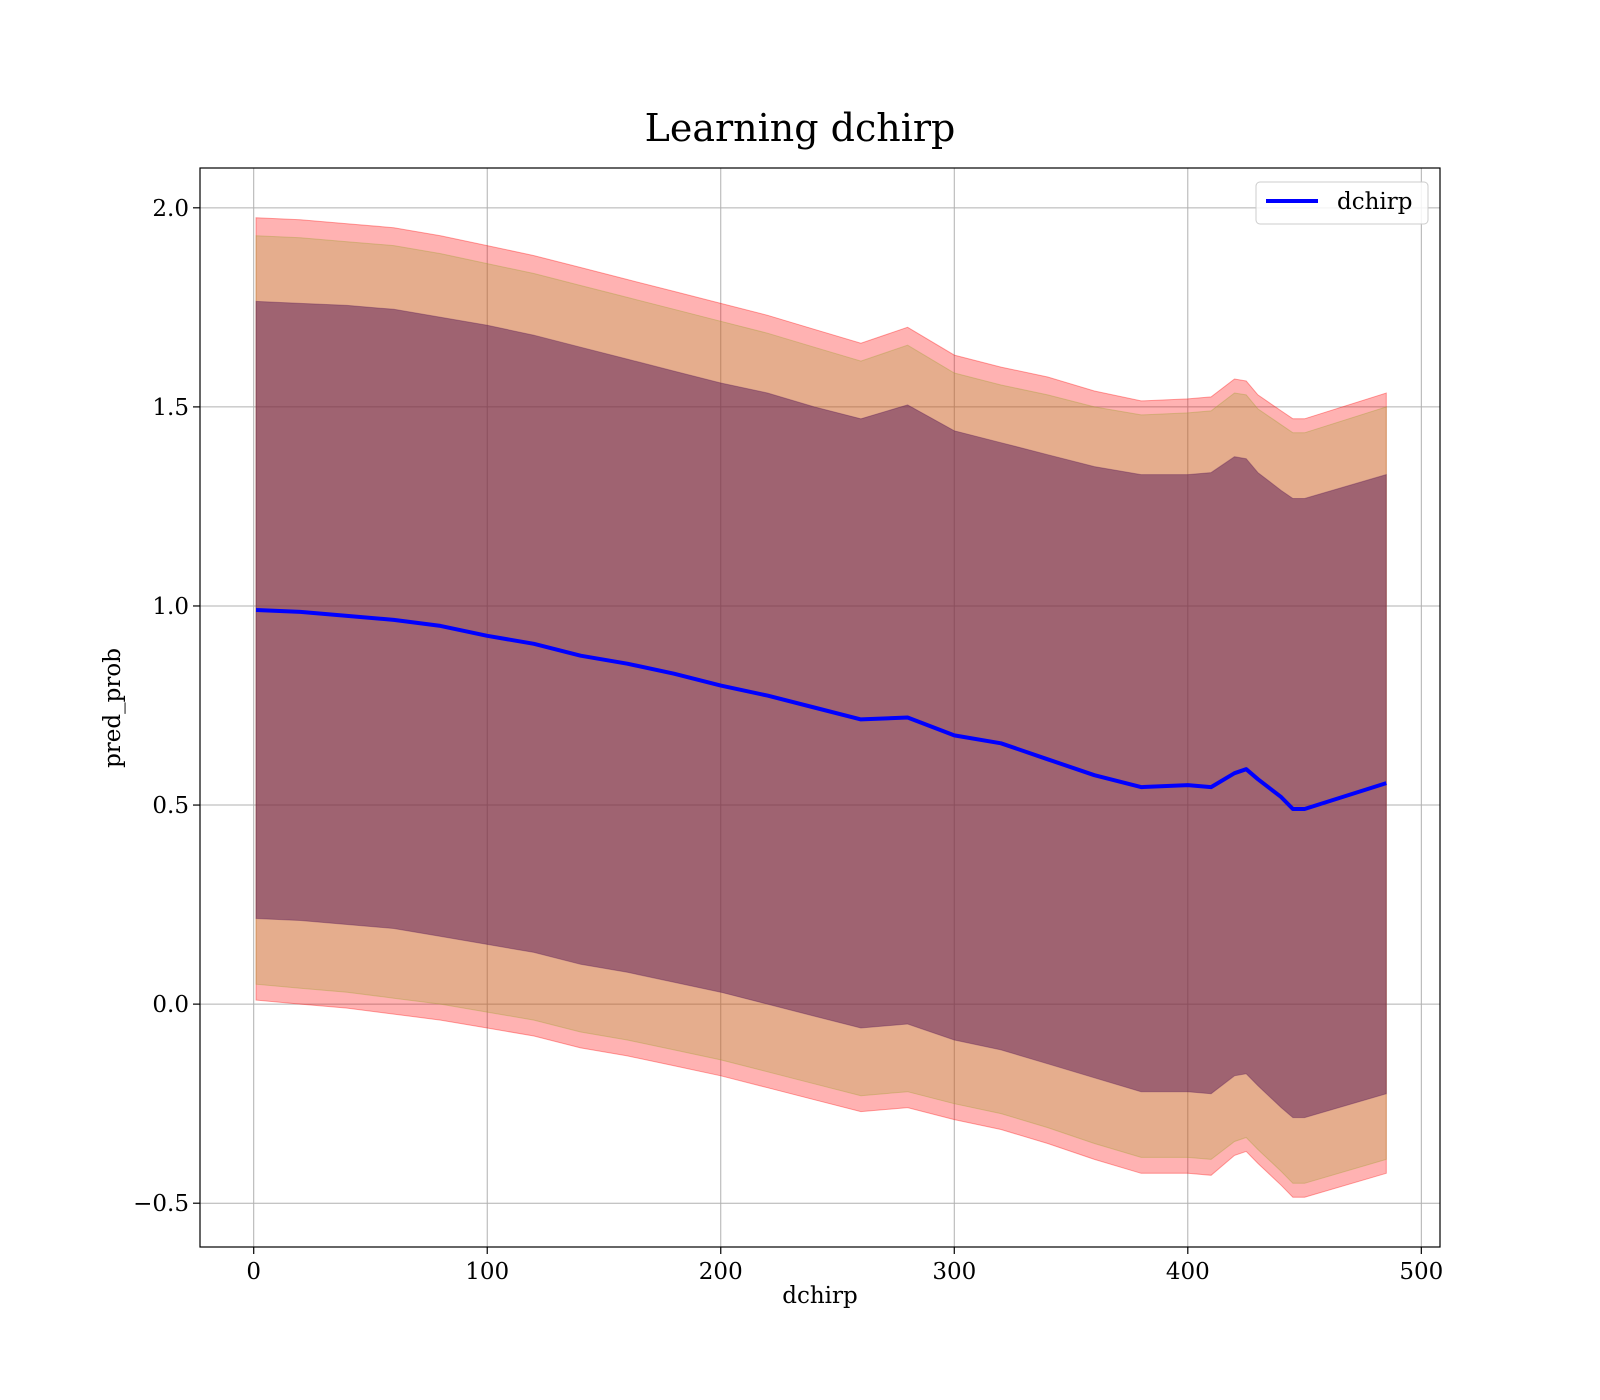 This screenshot has height=1400, width=1600. Describe the element at coordinates (1188, 1272) in the screenshot. I see `x-tick-label: 400` at that location.